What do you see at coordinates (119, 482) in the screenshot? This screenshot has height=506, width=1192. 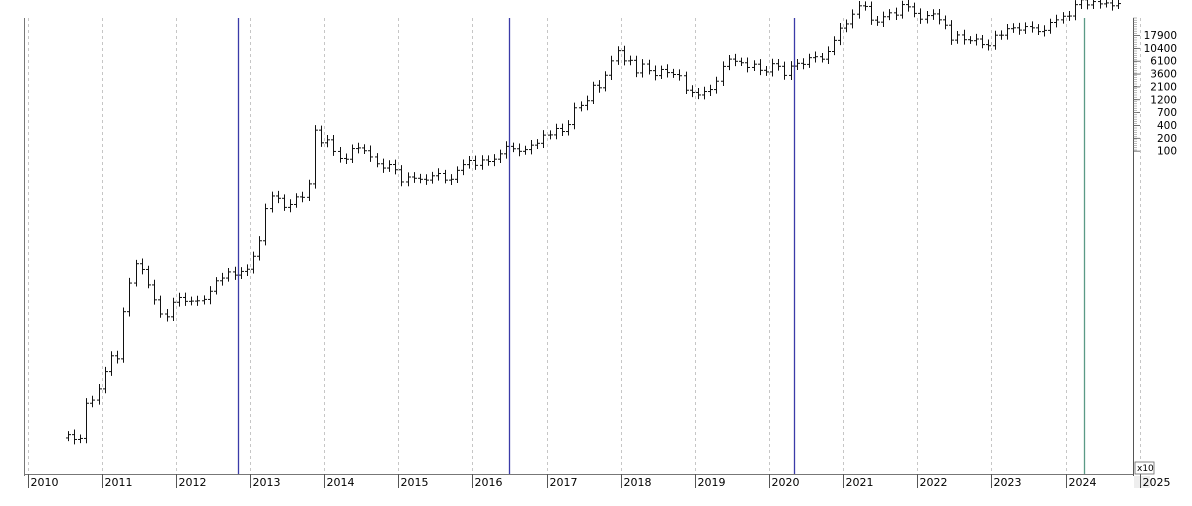 I see `x-tick-label-2011: 2011` at bounding box center [119, 482].